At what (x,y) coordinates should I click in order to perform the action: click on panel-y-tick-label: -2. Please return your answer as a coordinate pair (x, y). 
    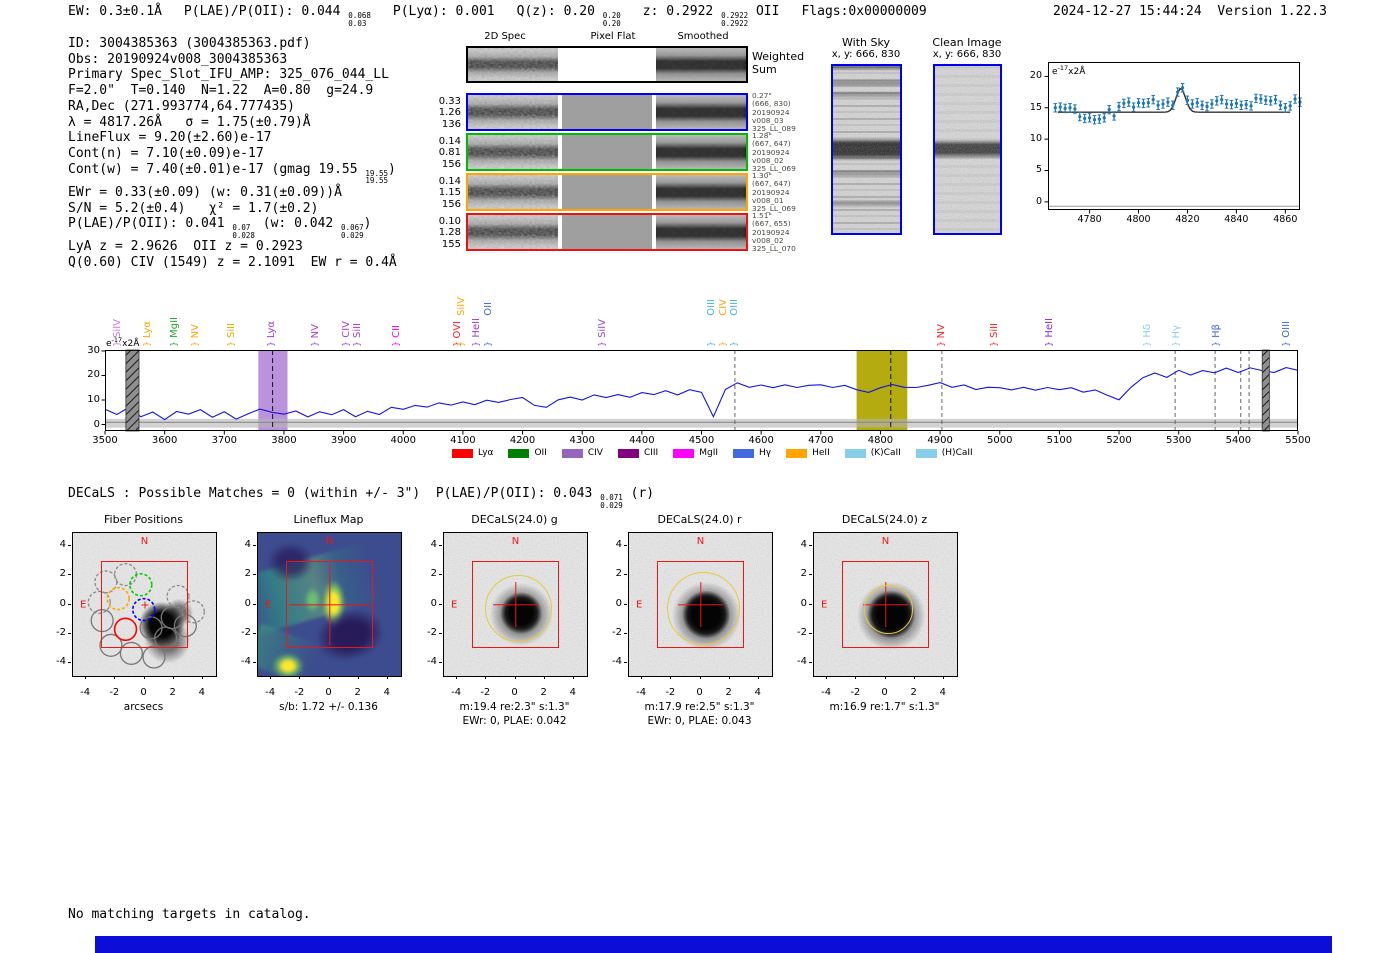
    Looking at the image, I should click on (432, 632).